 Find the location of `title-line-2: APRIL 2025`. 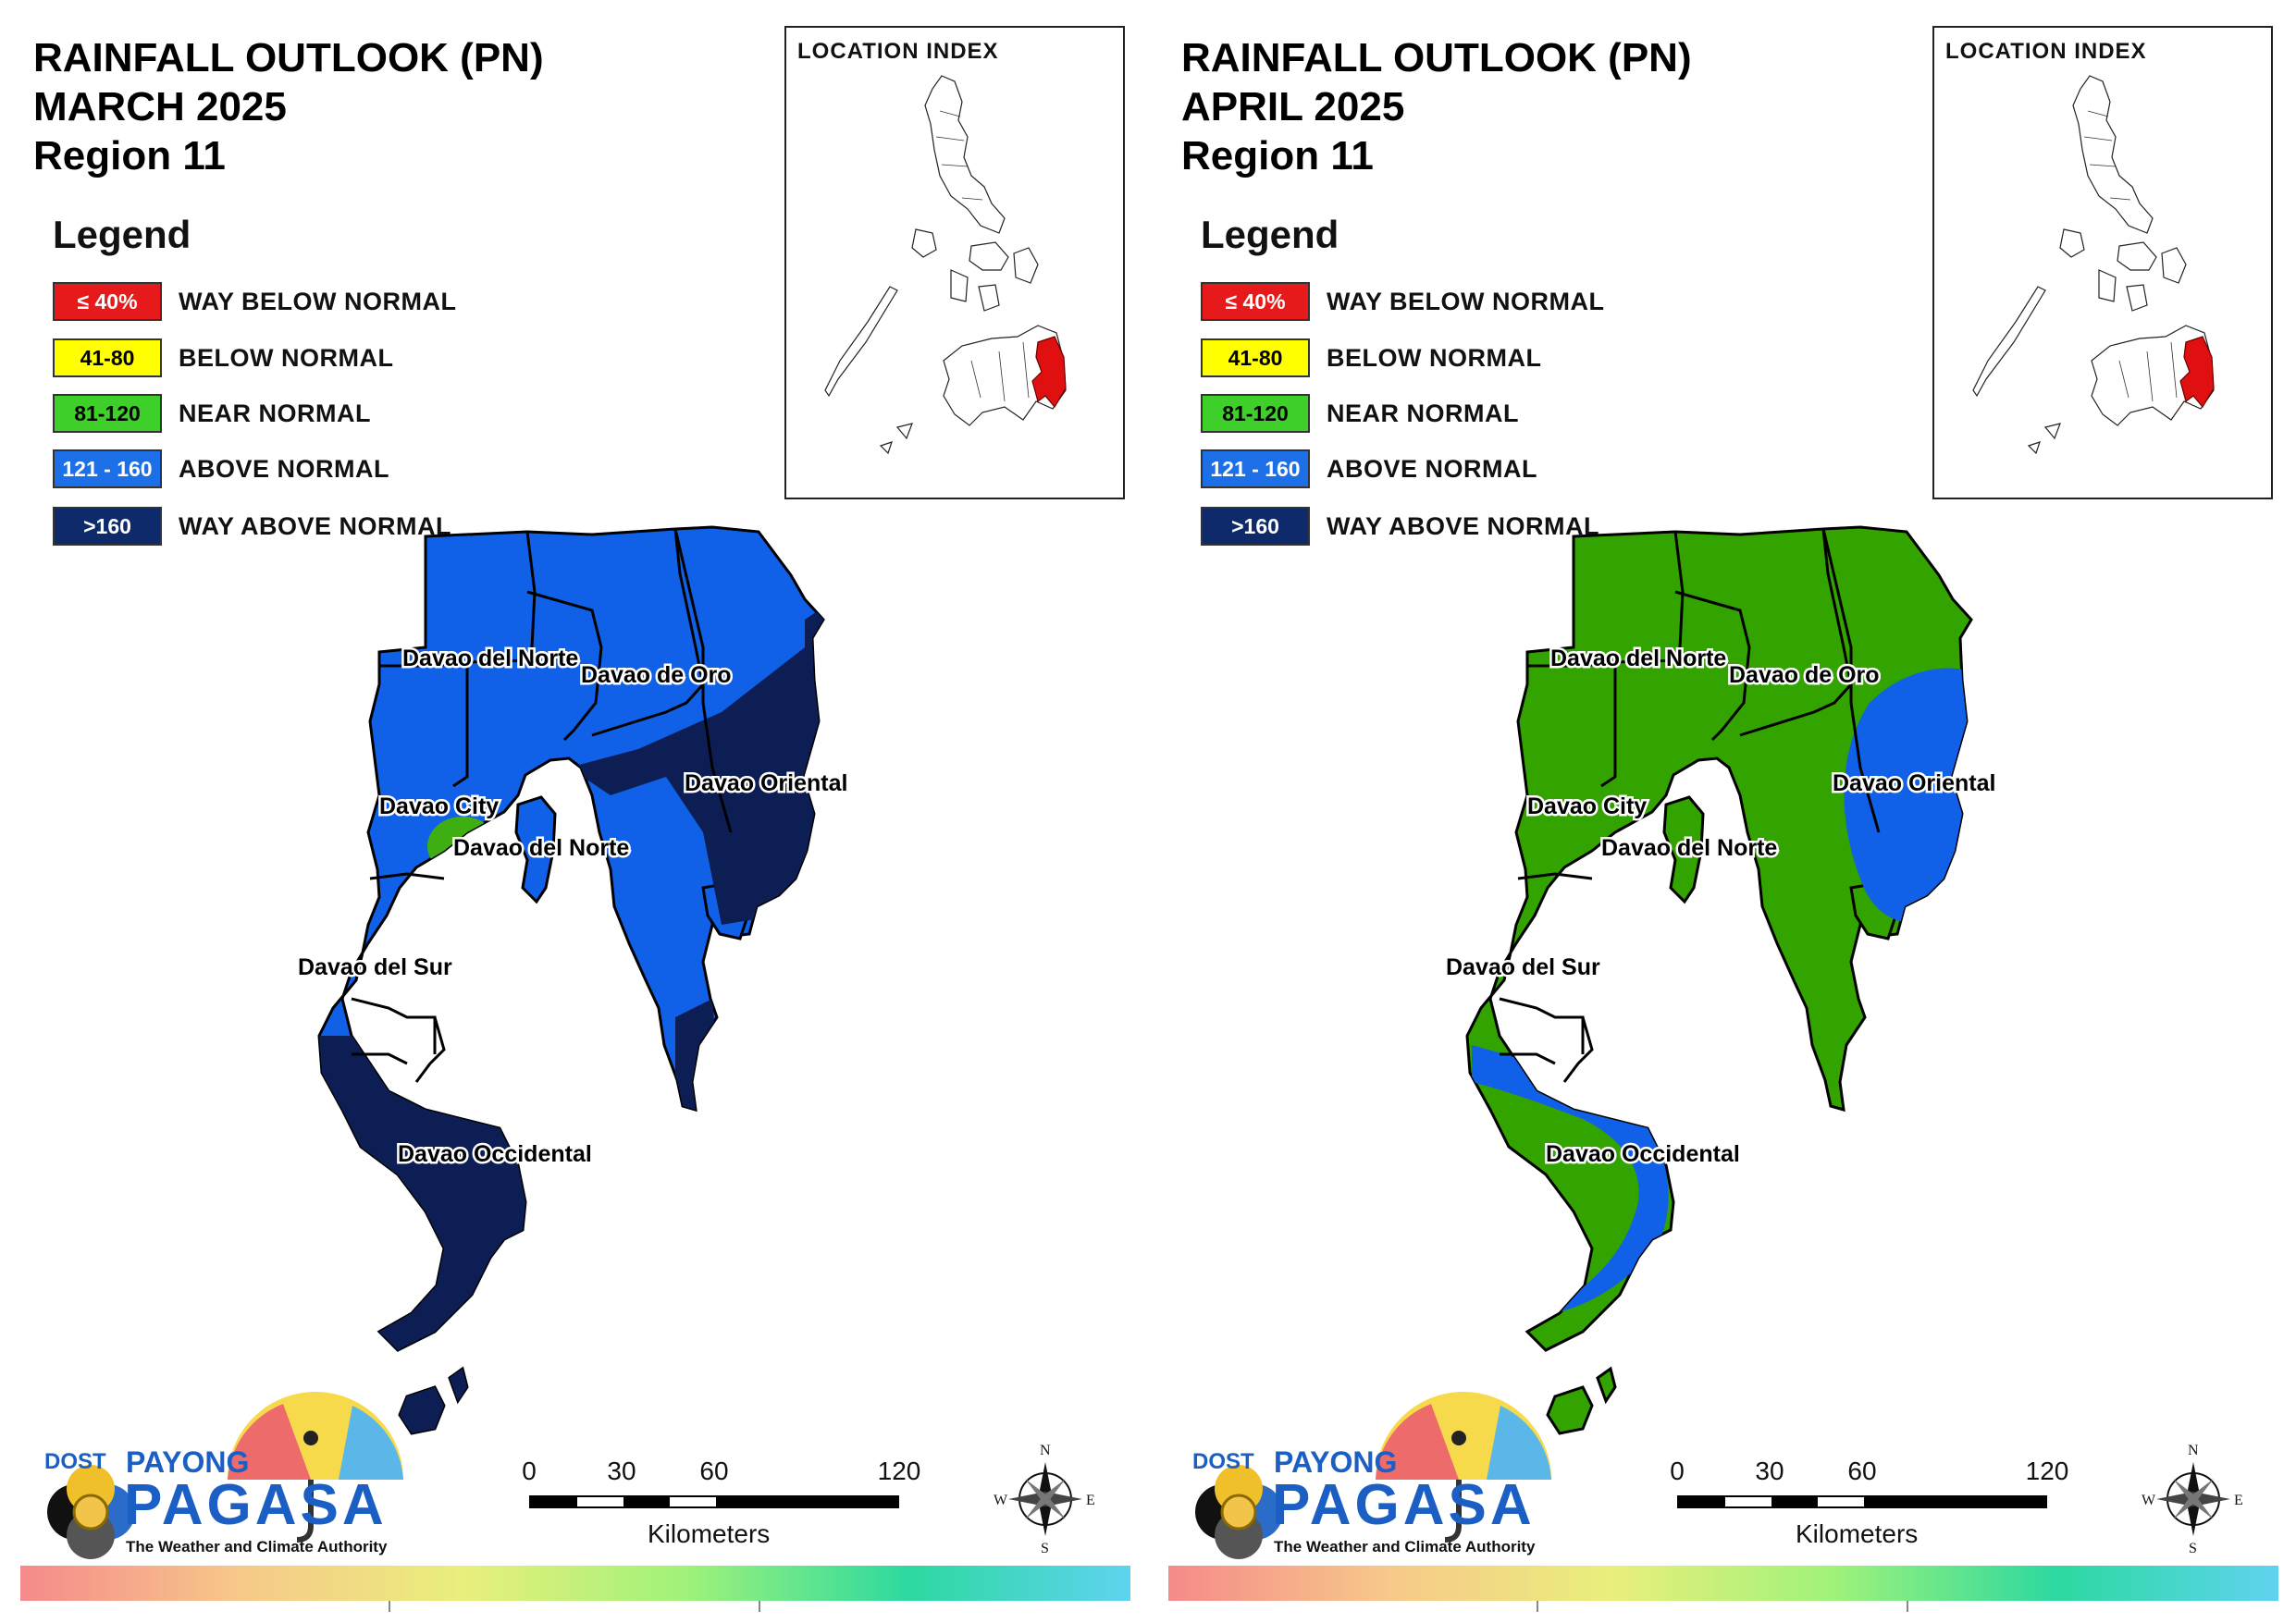

title-line-2: APRIL 2025 is located at coordinates (1293, 106).